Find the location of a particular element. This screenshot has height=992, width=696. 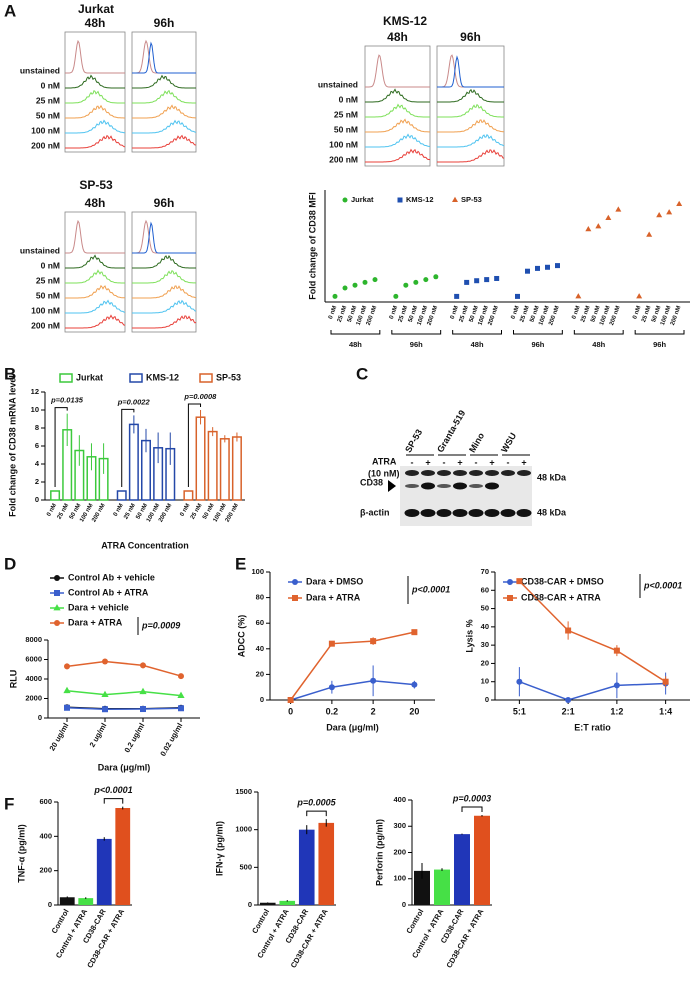

x-axis-label: Dara (μg/ml) is located at coordinates (352, 727).